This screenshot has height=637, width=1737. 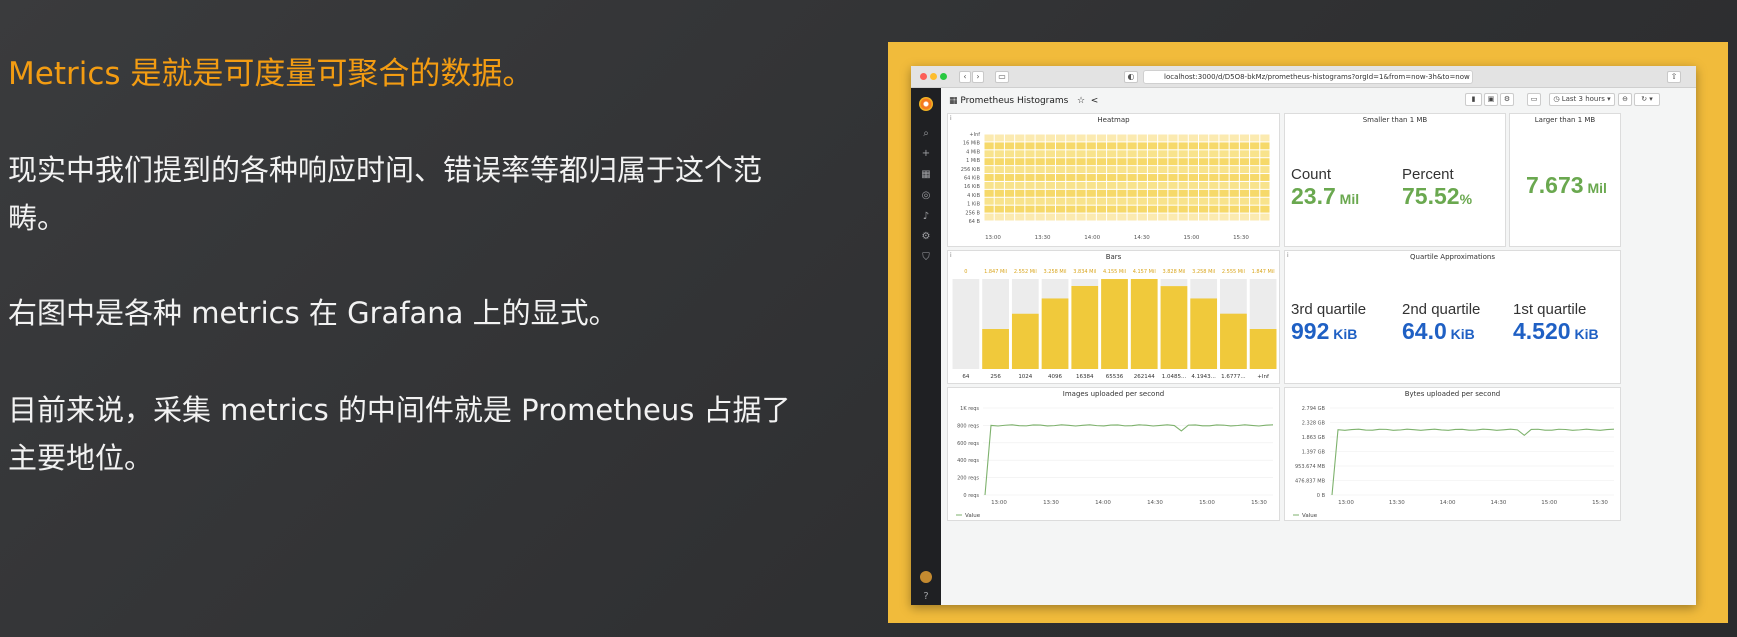 I want to click on gear-icon: ⚙, so click(x=926, y=236).